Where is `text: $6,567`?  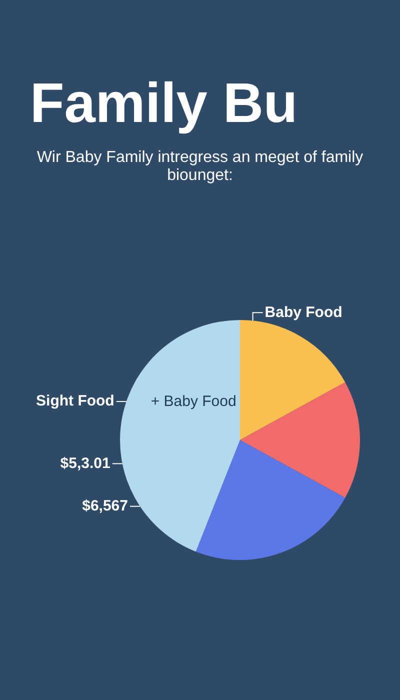
text: $6,567 is located at coordinates (105, 505).